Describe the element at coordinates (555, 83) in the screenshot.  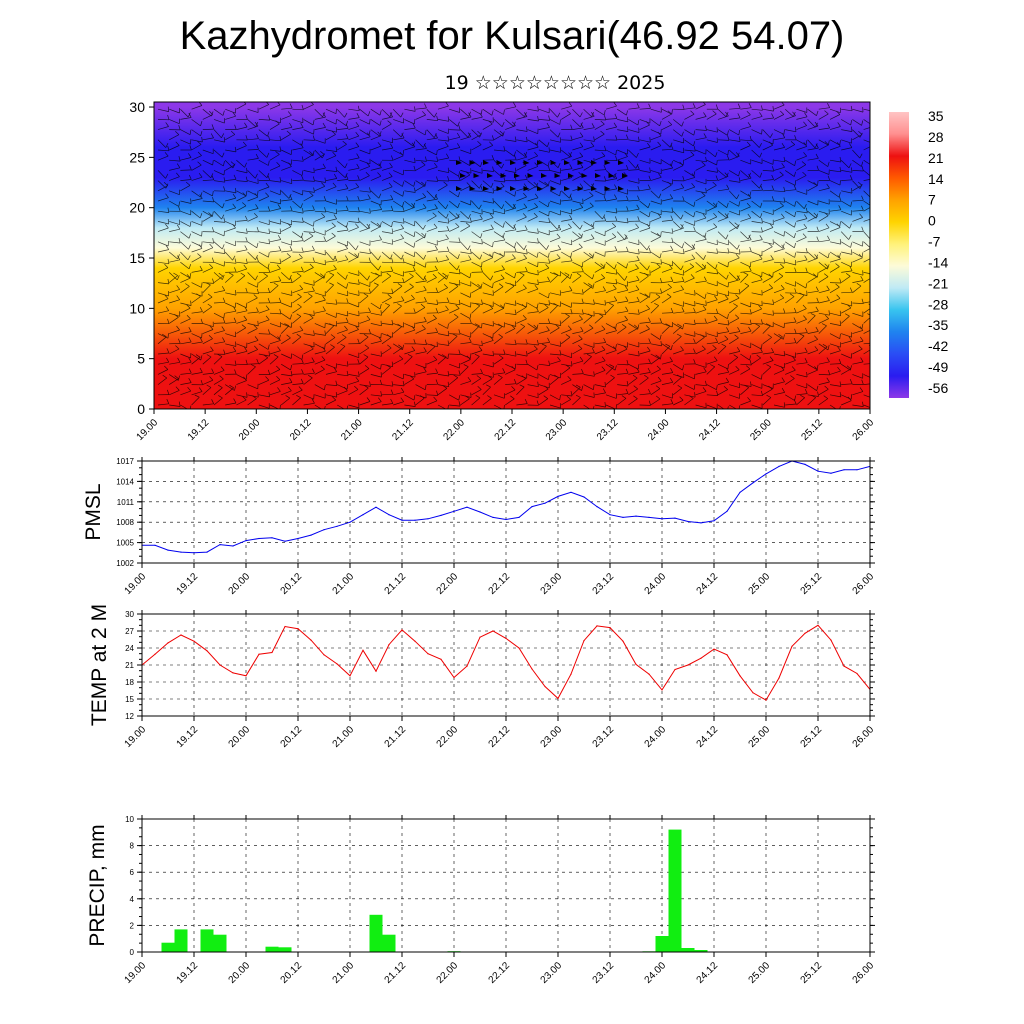
I see `chart-subtitle: 19 ☆☆☆☆☆☆☆☆ 2025` at that location.